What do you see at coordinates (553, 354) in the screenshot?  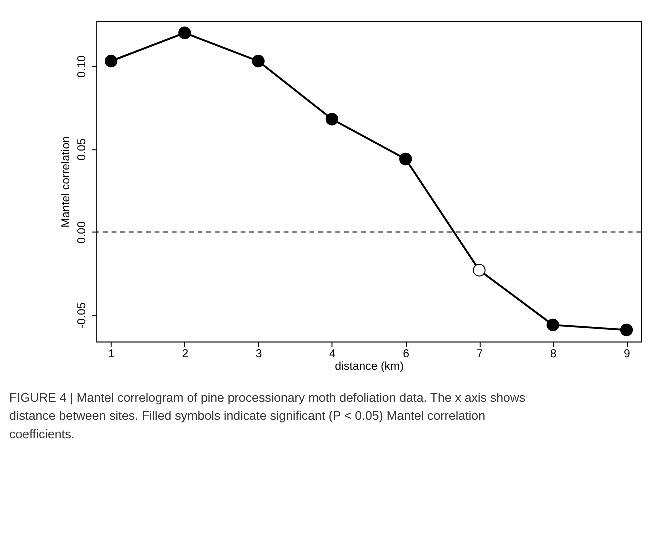 I see `x-tick-label: 8` at bounding box center [553, 354].